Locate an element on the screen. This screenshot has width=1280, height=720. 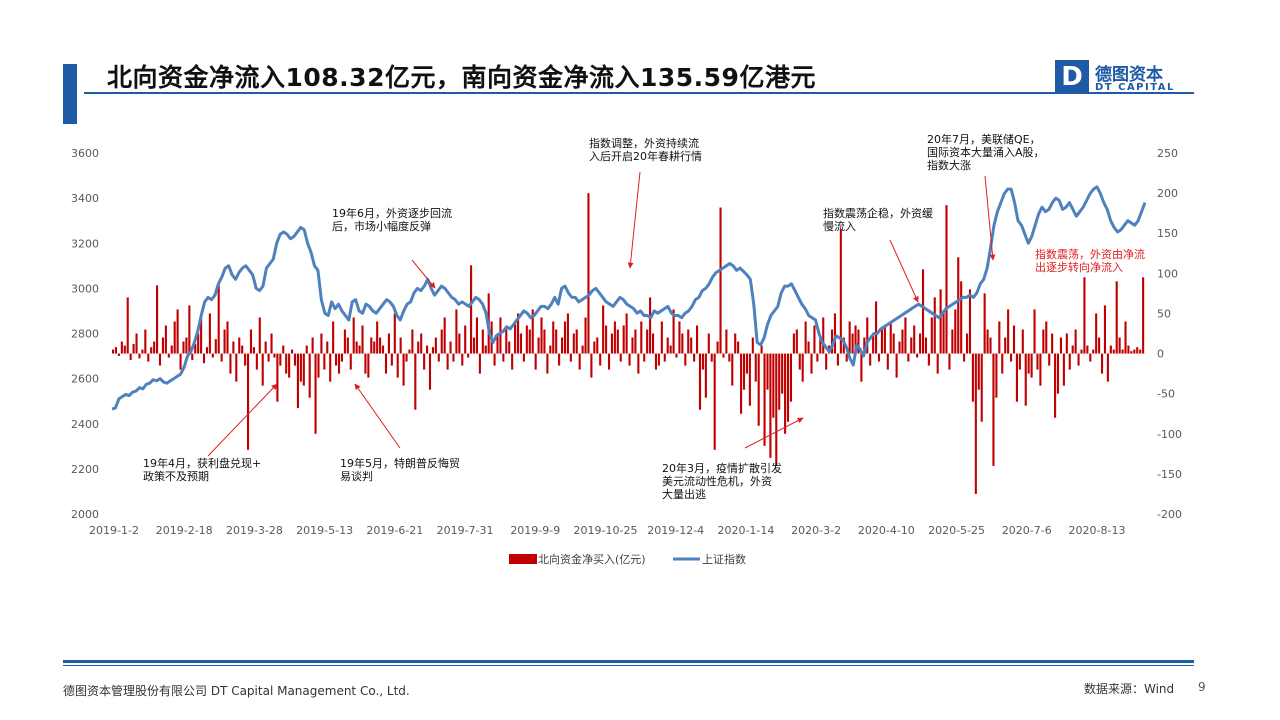
company-logo: D 德图资本 DT CAPITAL is located at coordinates (1120, 78).